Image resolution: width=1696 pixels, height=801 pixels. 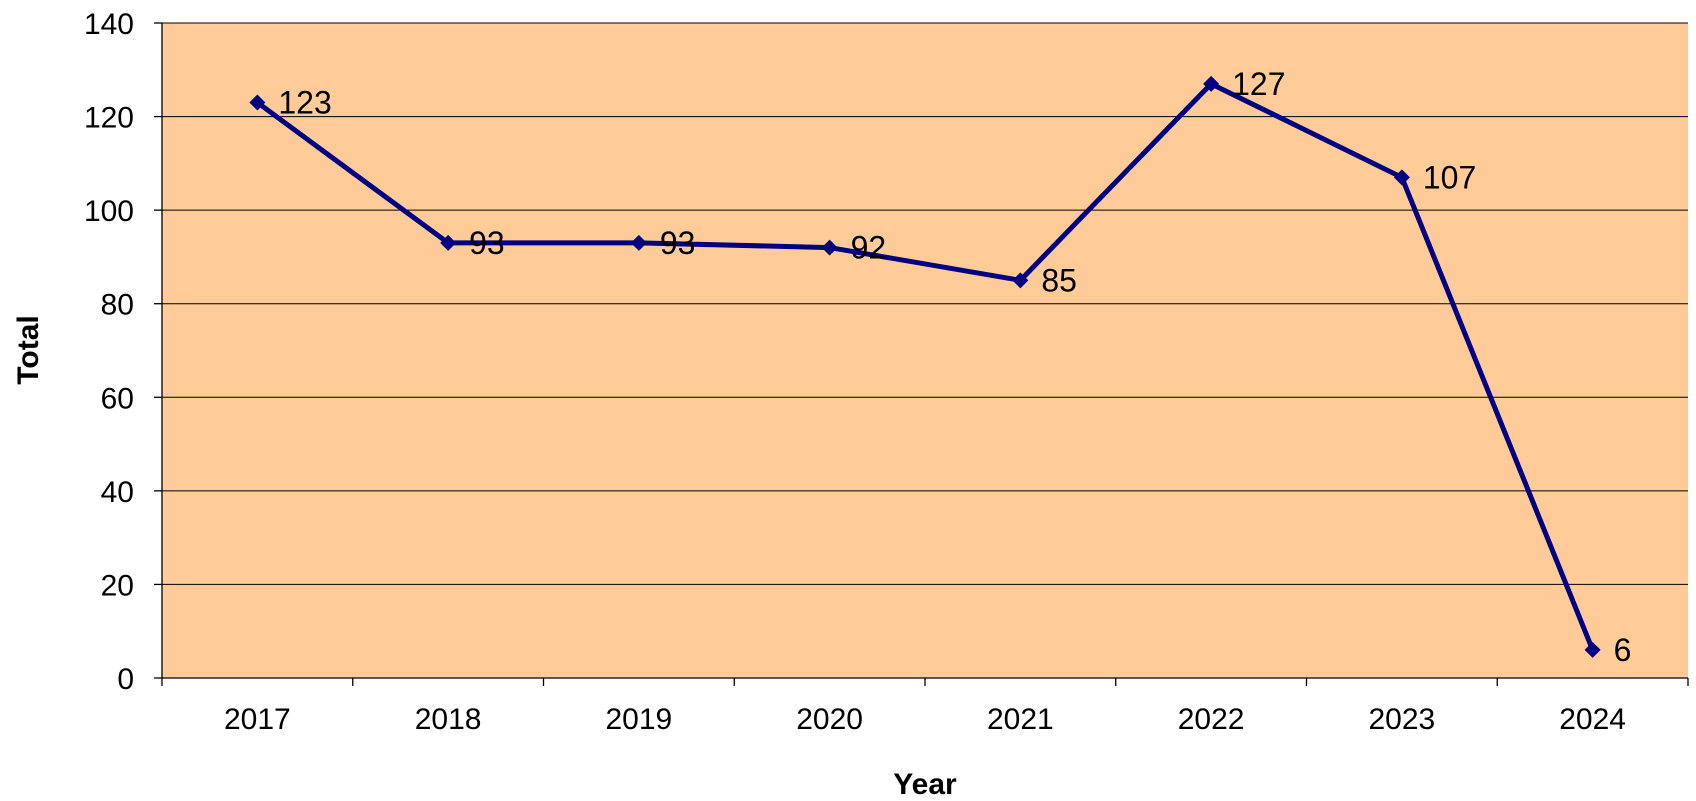 I want to click on x-tick-label: 2020, so click(x=829, y=719).